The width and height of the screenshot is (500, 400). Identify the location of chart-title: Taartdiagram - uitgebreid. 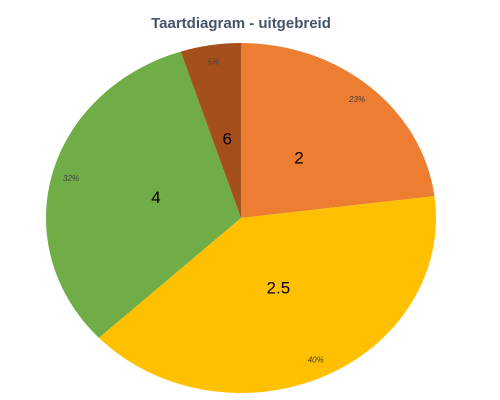
(241, 23).